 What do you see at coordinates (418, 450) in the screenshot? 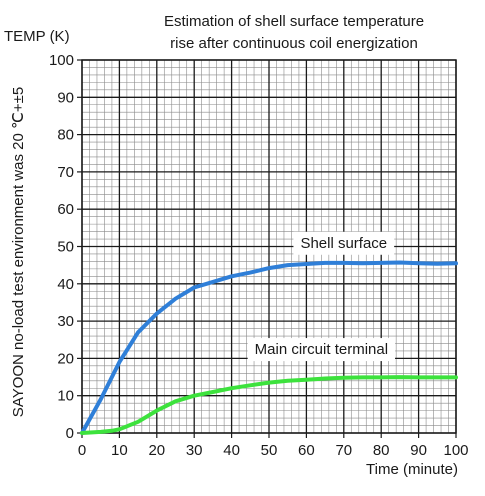
I see `x-tick-label: 90` at bounding box center [418, 450].